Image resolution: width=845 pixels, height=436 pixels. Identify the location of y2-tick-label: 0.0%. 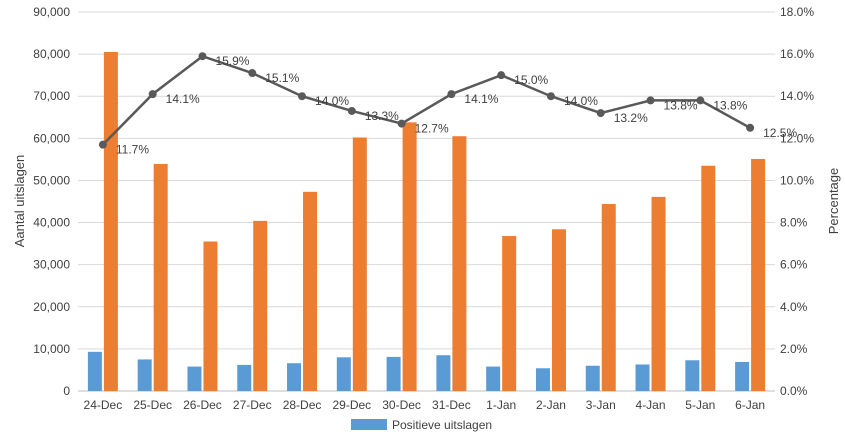
(794, 391).